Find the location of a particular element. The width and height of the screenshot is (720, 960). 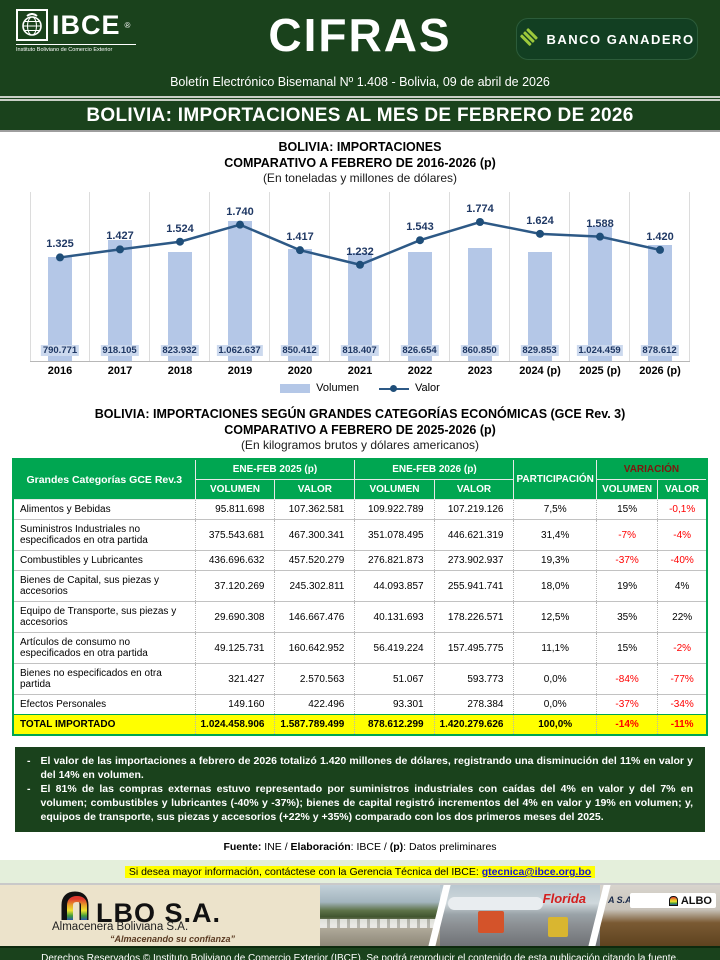

chart-column: 823.932 is located at coordinates (180, 276).